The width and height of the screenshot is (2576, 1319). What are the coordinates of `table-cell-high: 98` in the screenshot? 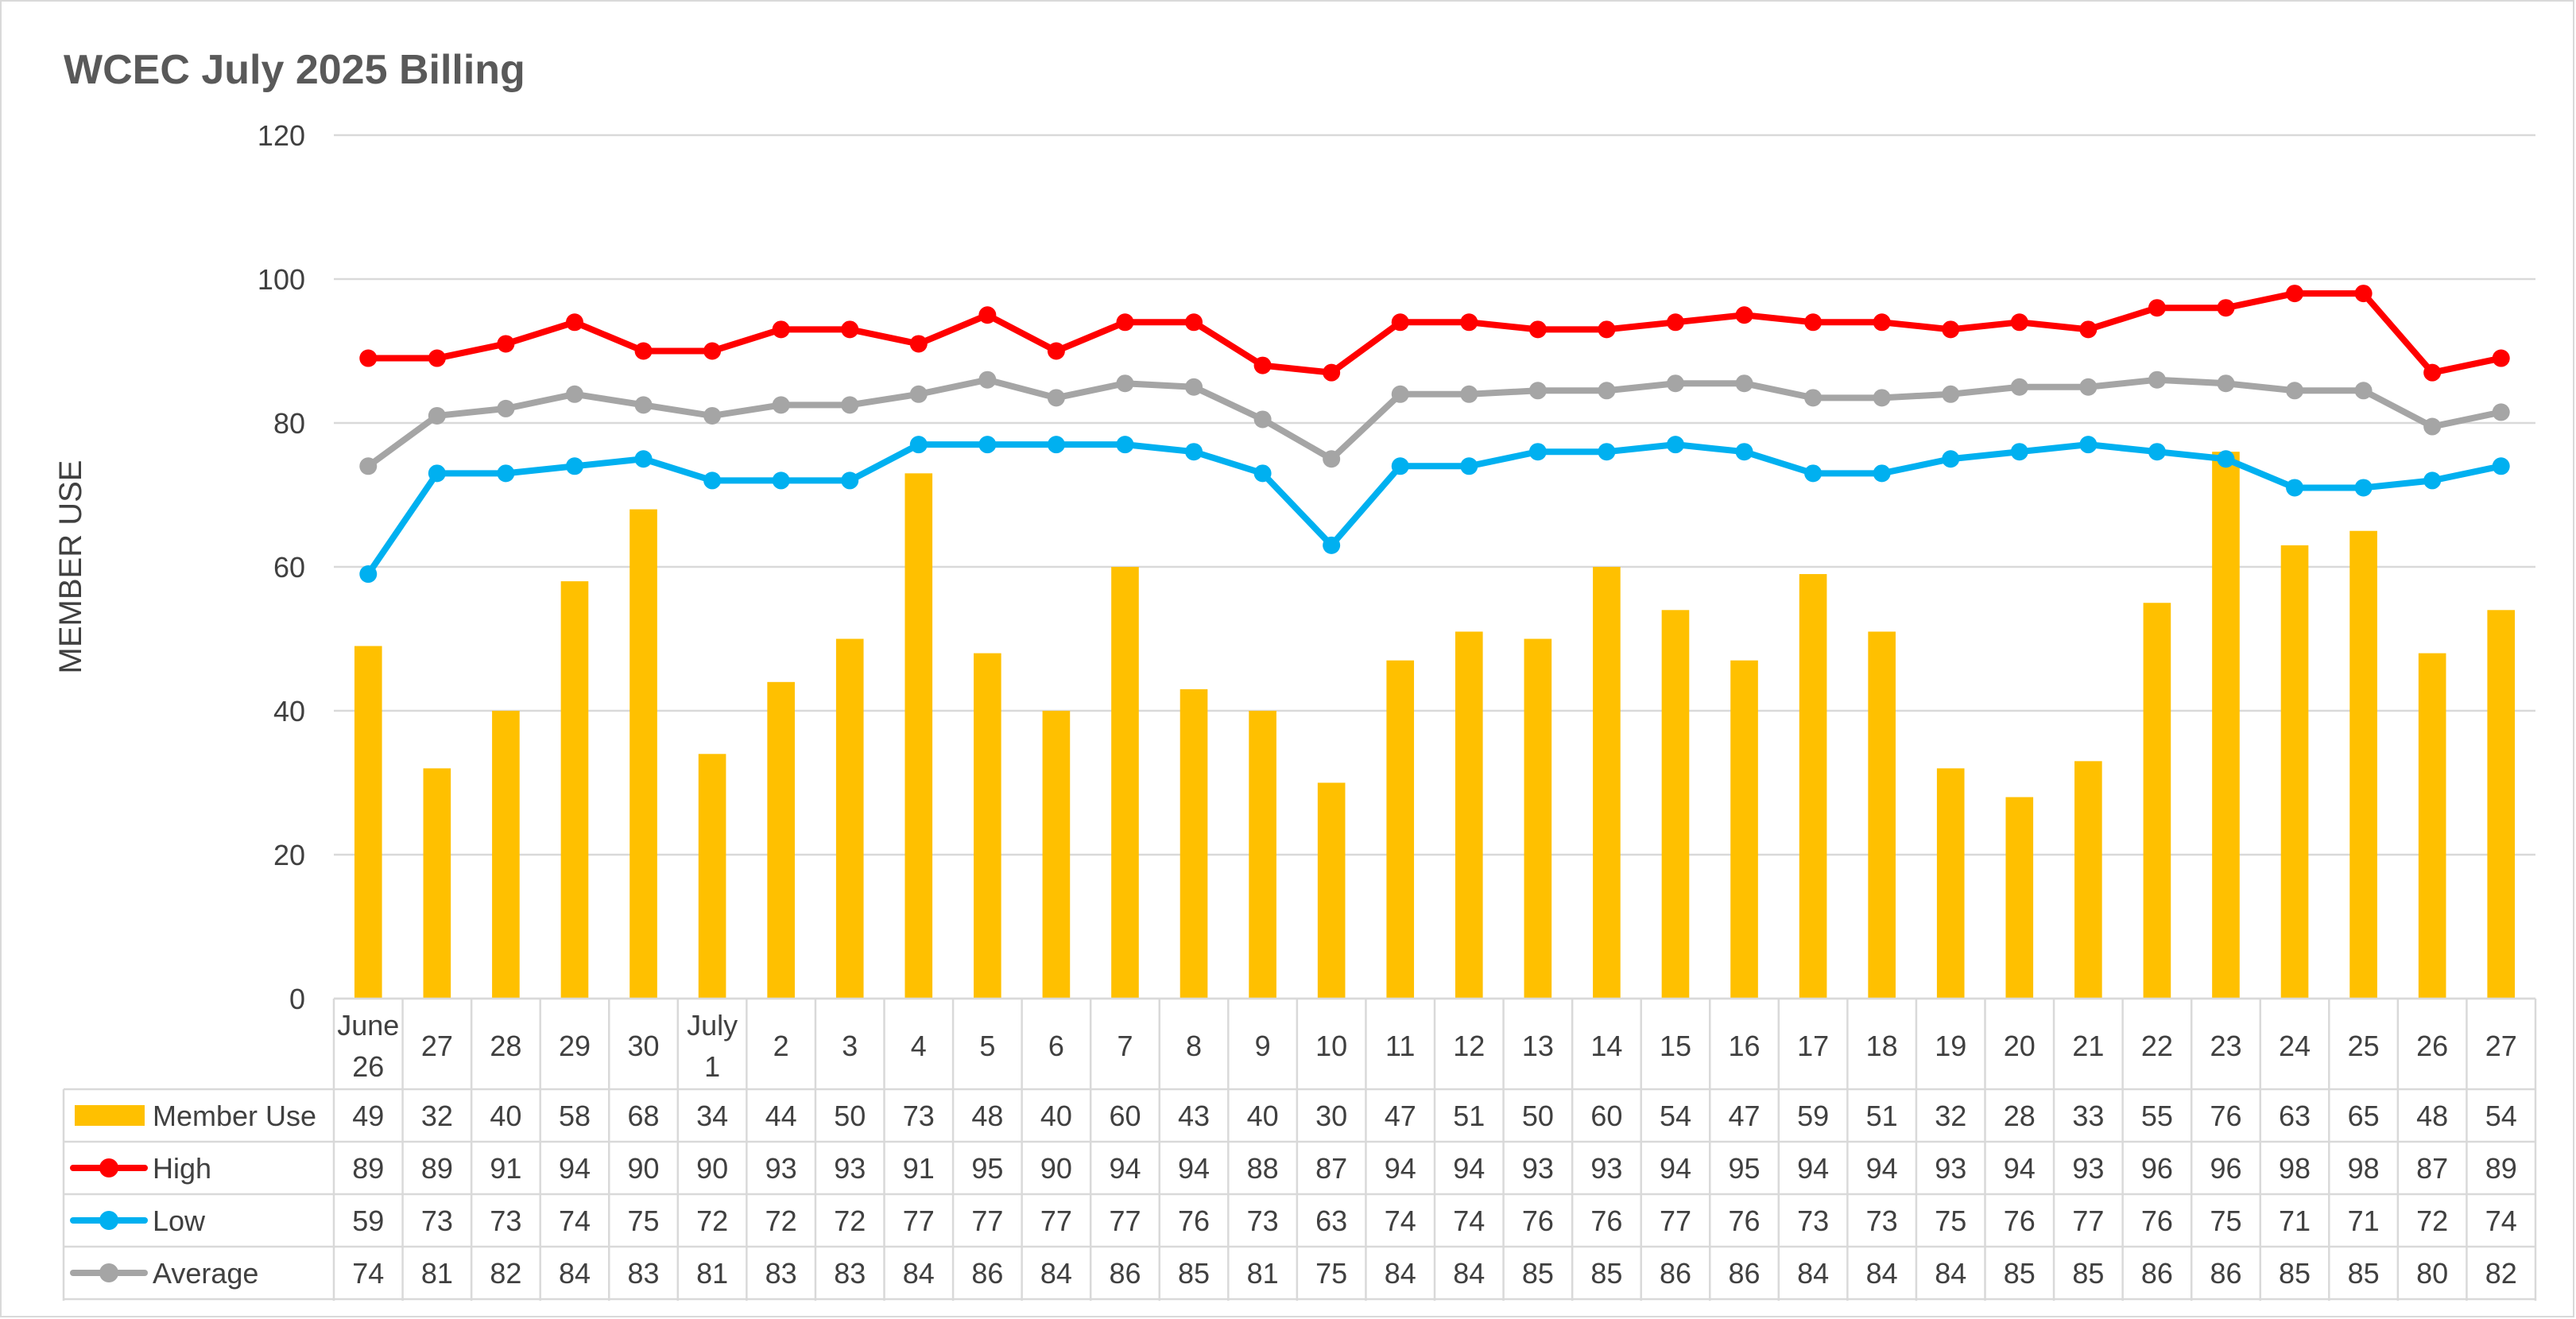 It's located at (2295, 1168).